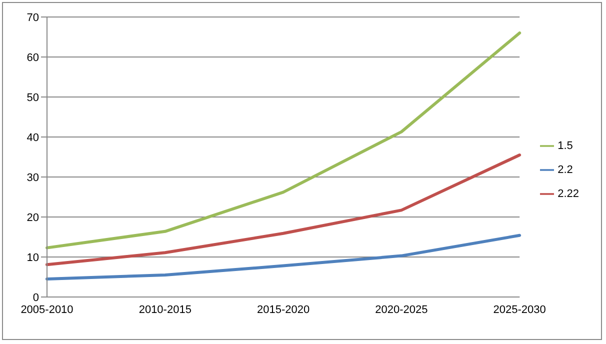  I want to click on y-tick-label: 60, so click(32, 58).